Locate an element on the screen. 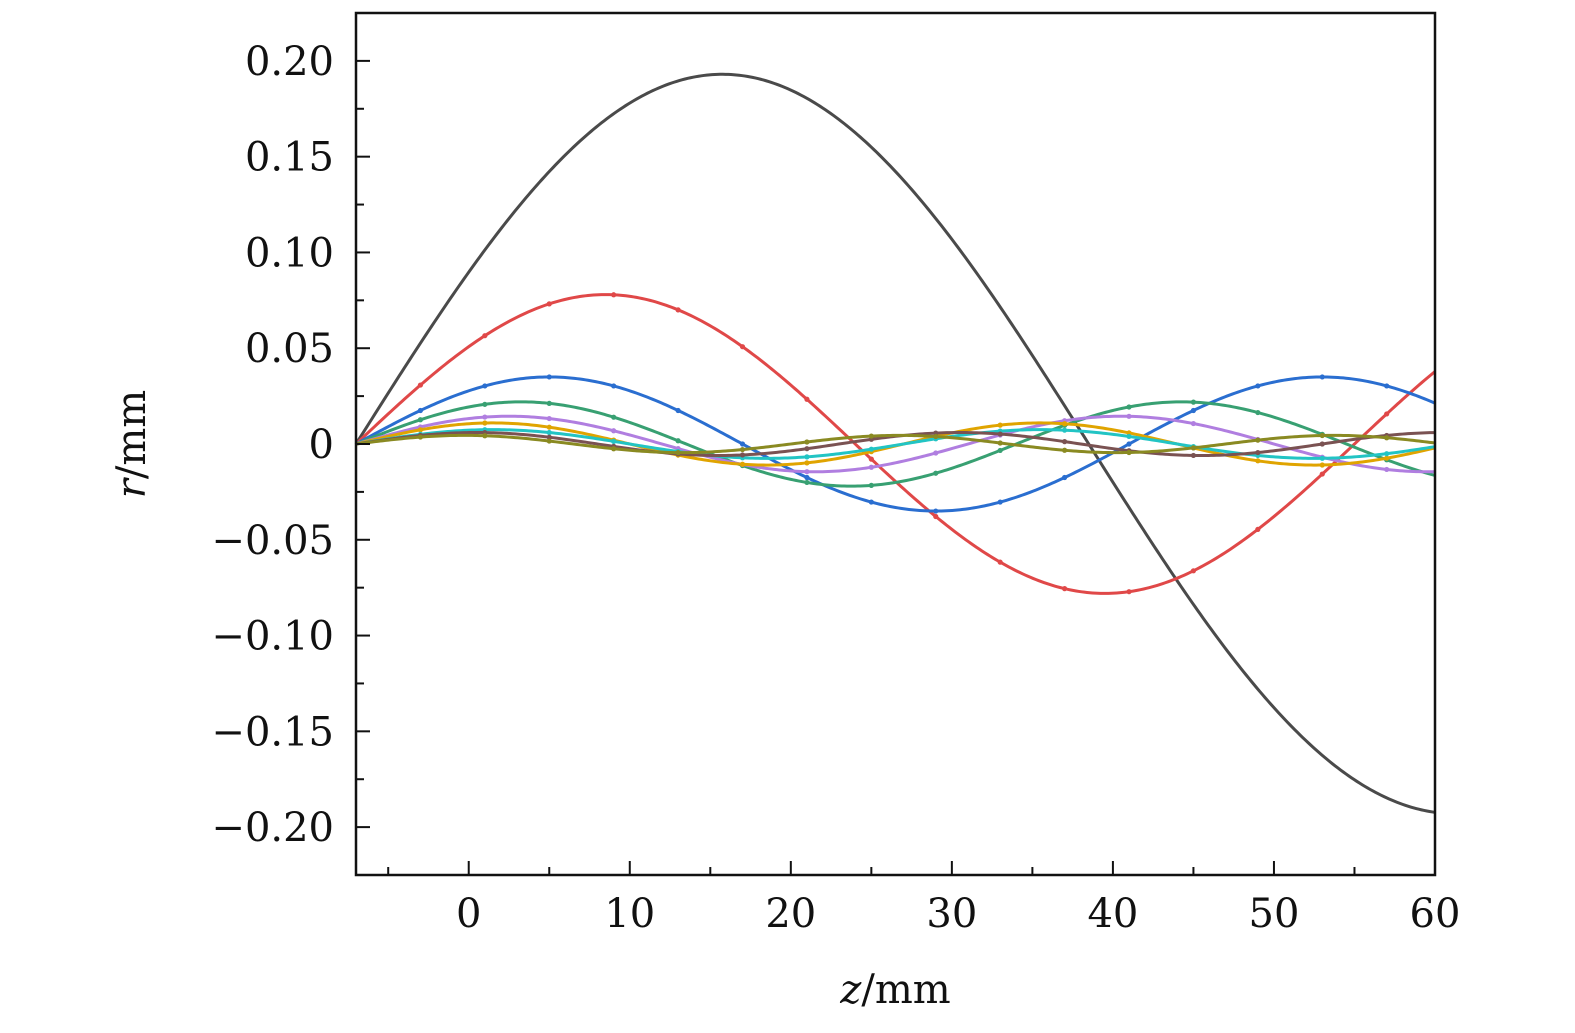 The width and height of the screenshot is (1575, 1033). y-tick-label: 0.05 is located at coordinates (289, 349).